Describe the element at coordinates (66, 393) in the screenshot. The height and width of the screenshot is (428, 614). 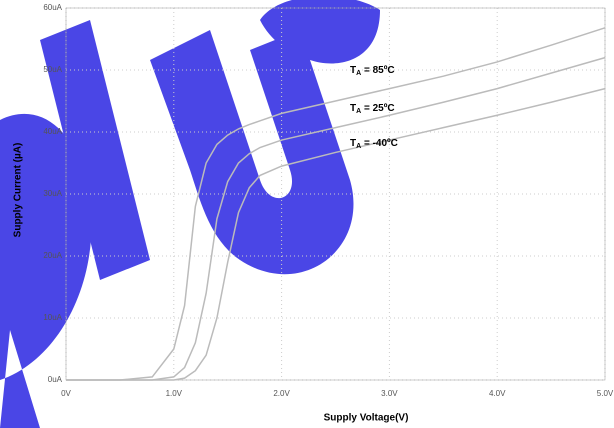
I see `x-tick-label: 0V` at that location.